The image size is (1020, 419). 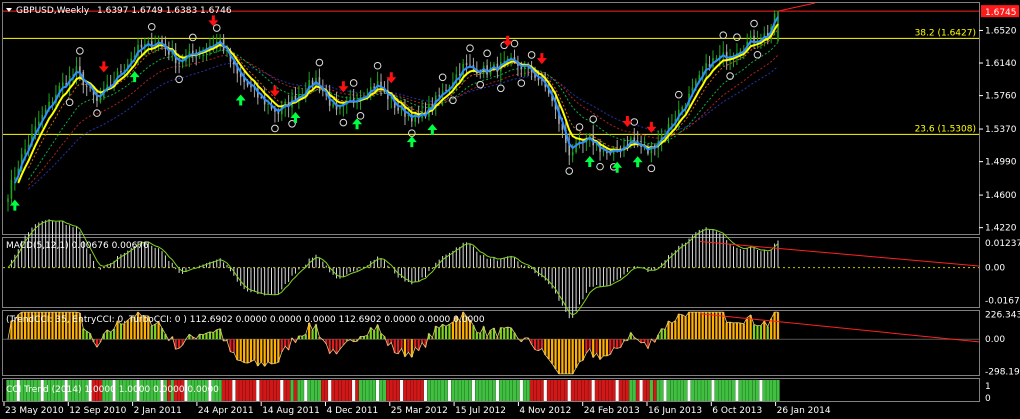 What do you see at coordinates (9, 10) in the screenshot?
I see `dropdown-icon` at bounding box center [9, 10].